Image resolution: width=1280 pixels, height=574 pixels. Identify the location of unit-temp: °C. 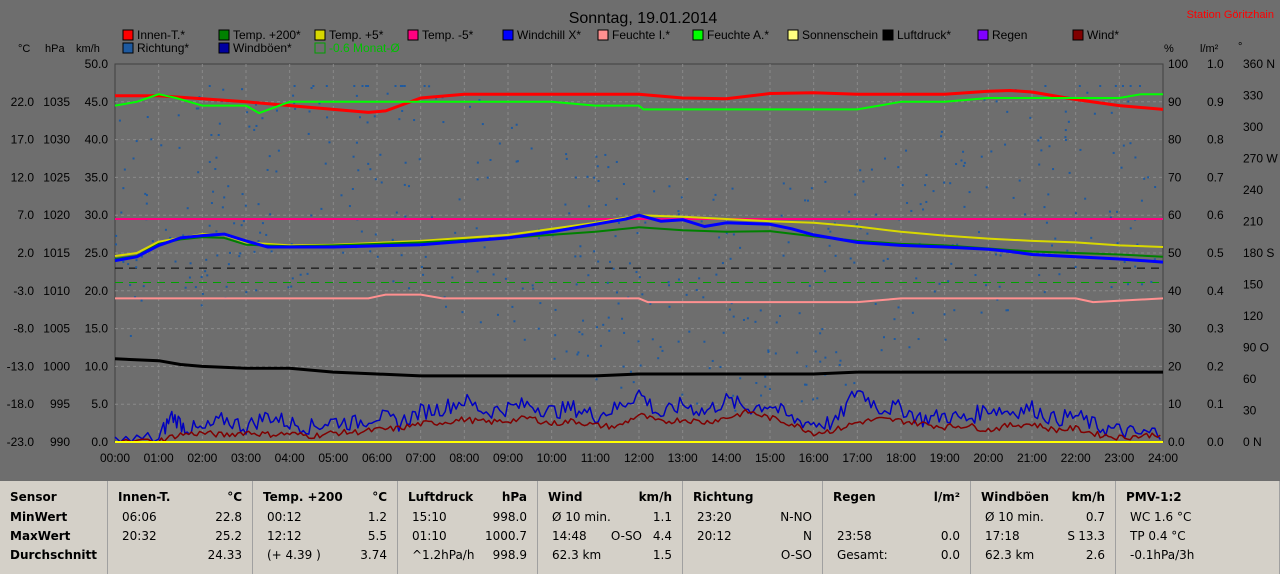
(24, 49).